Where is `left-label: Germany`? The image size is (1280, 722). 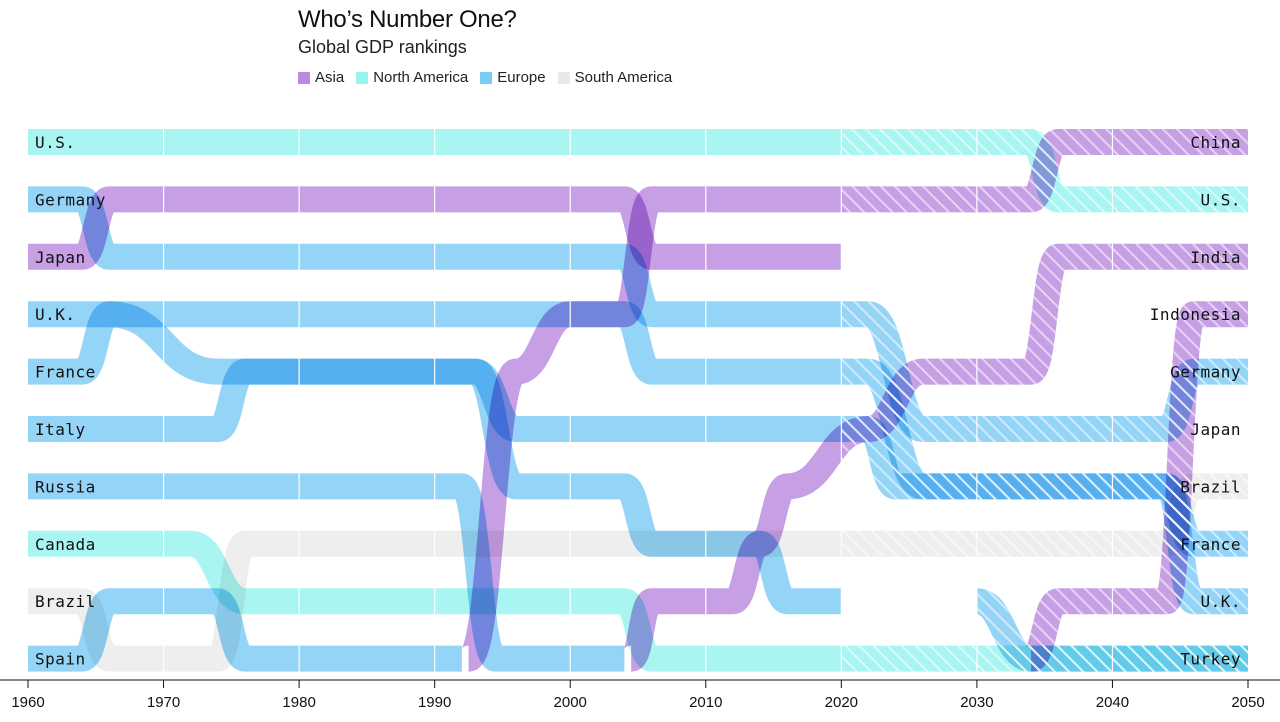 left-label: Germany is located at coordinates (70, 199).